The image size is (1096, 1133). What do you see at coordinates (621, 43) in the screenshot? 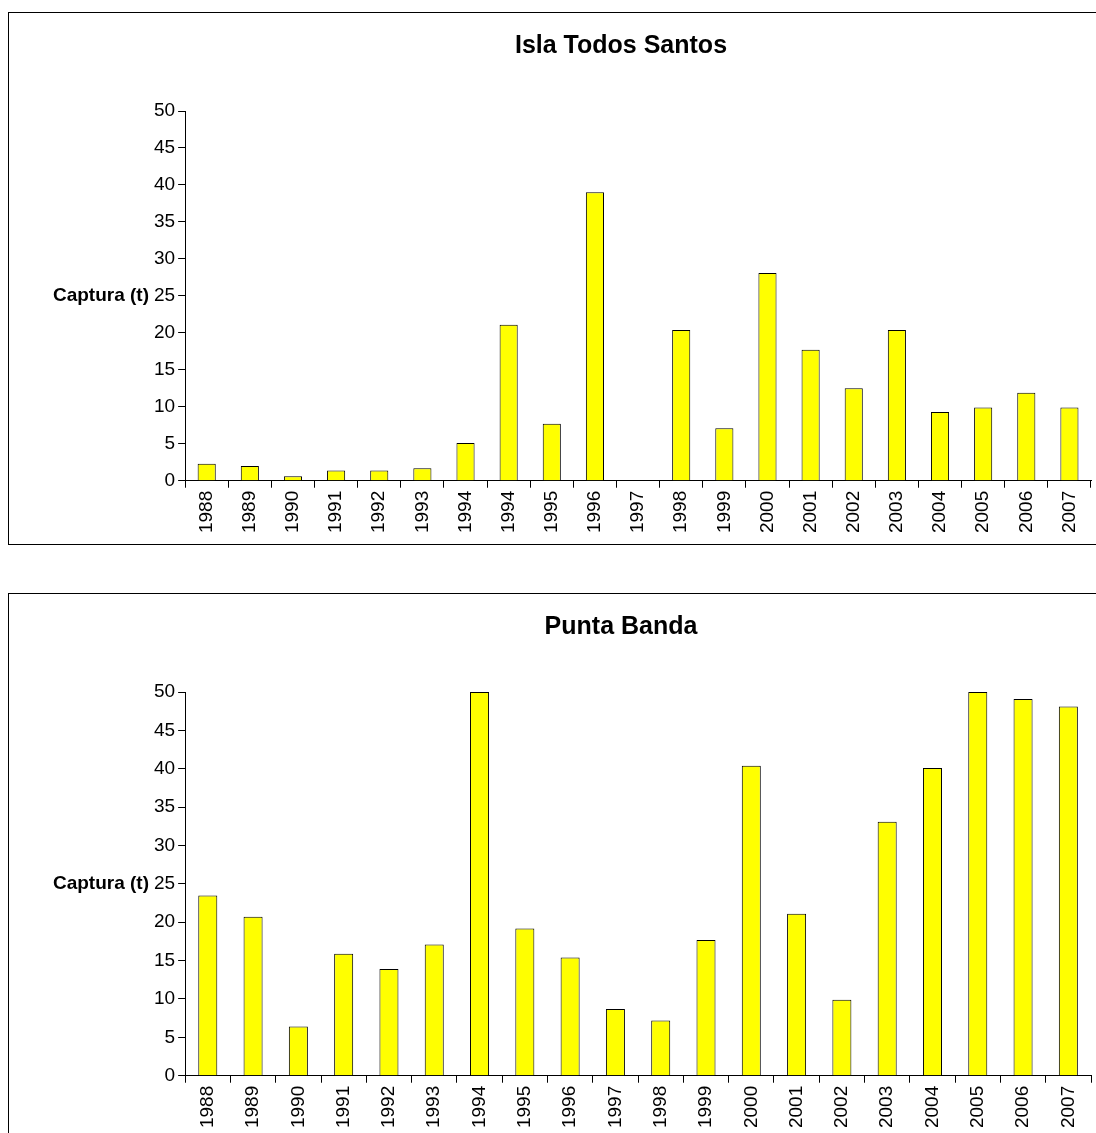
I see `chart-title: Isla Todos Santos` at bounding box center [621, 43].